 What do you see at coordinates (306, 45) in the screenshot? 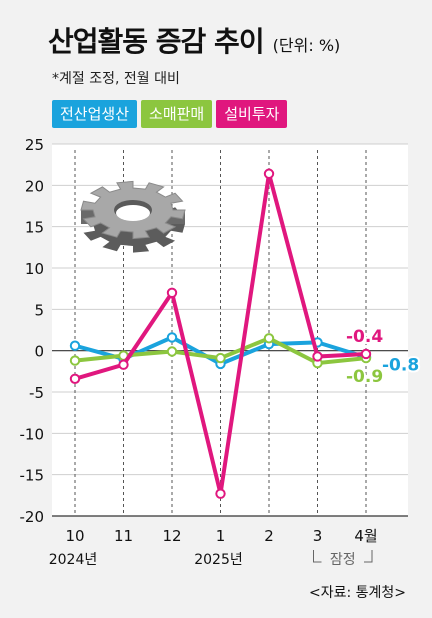
I see `unit-label: (단위: %)` at bounding box center [306, 45].